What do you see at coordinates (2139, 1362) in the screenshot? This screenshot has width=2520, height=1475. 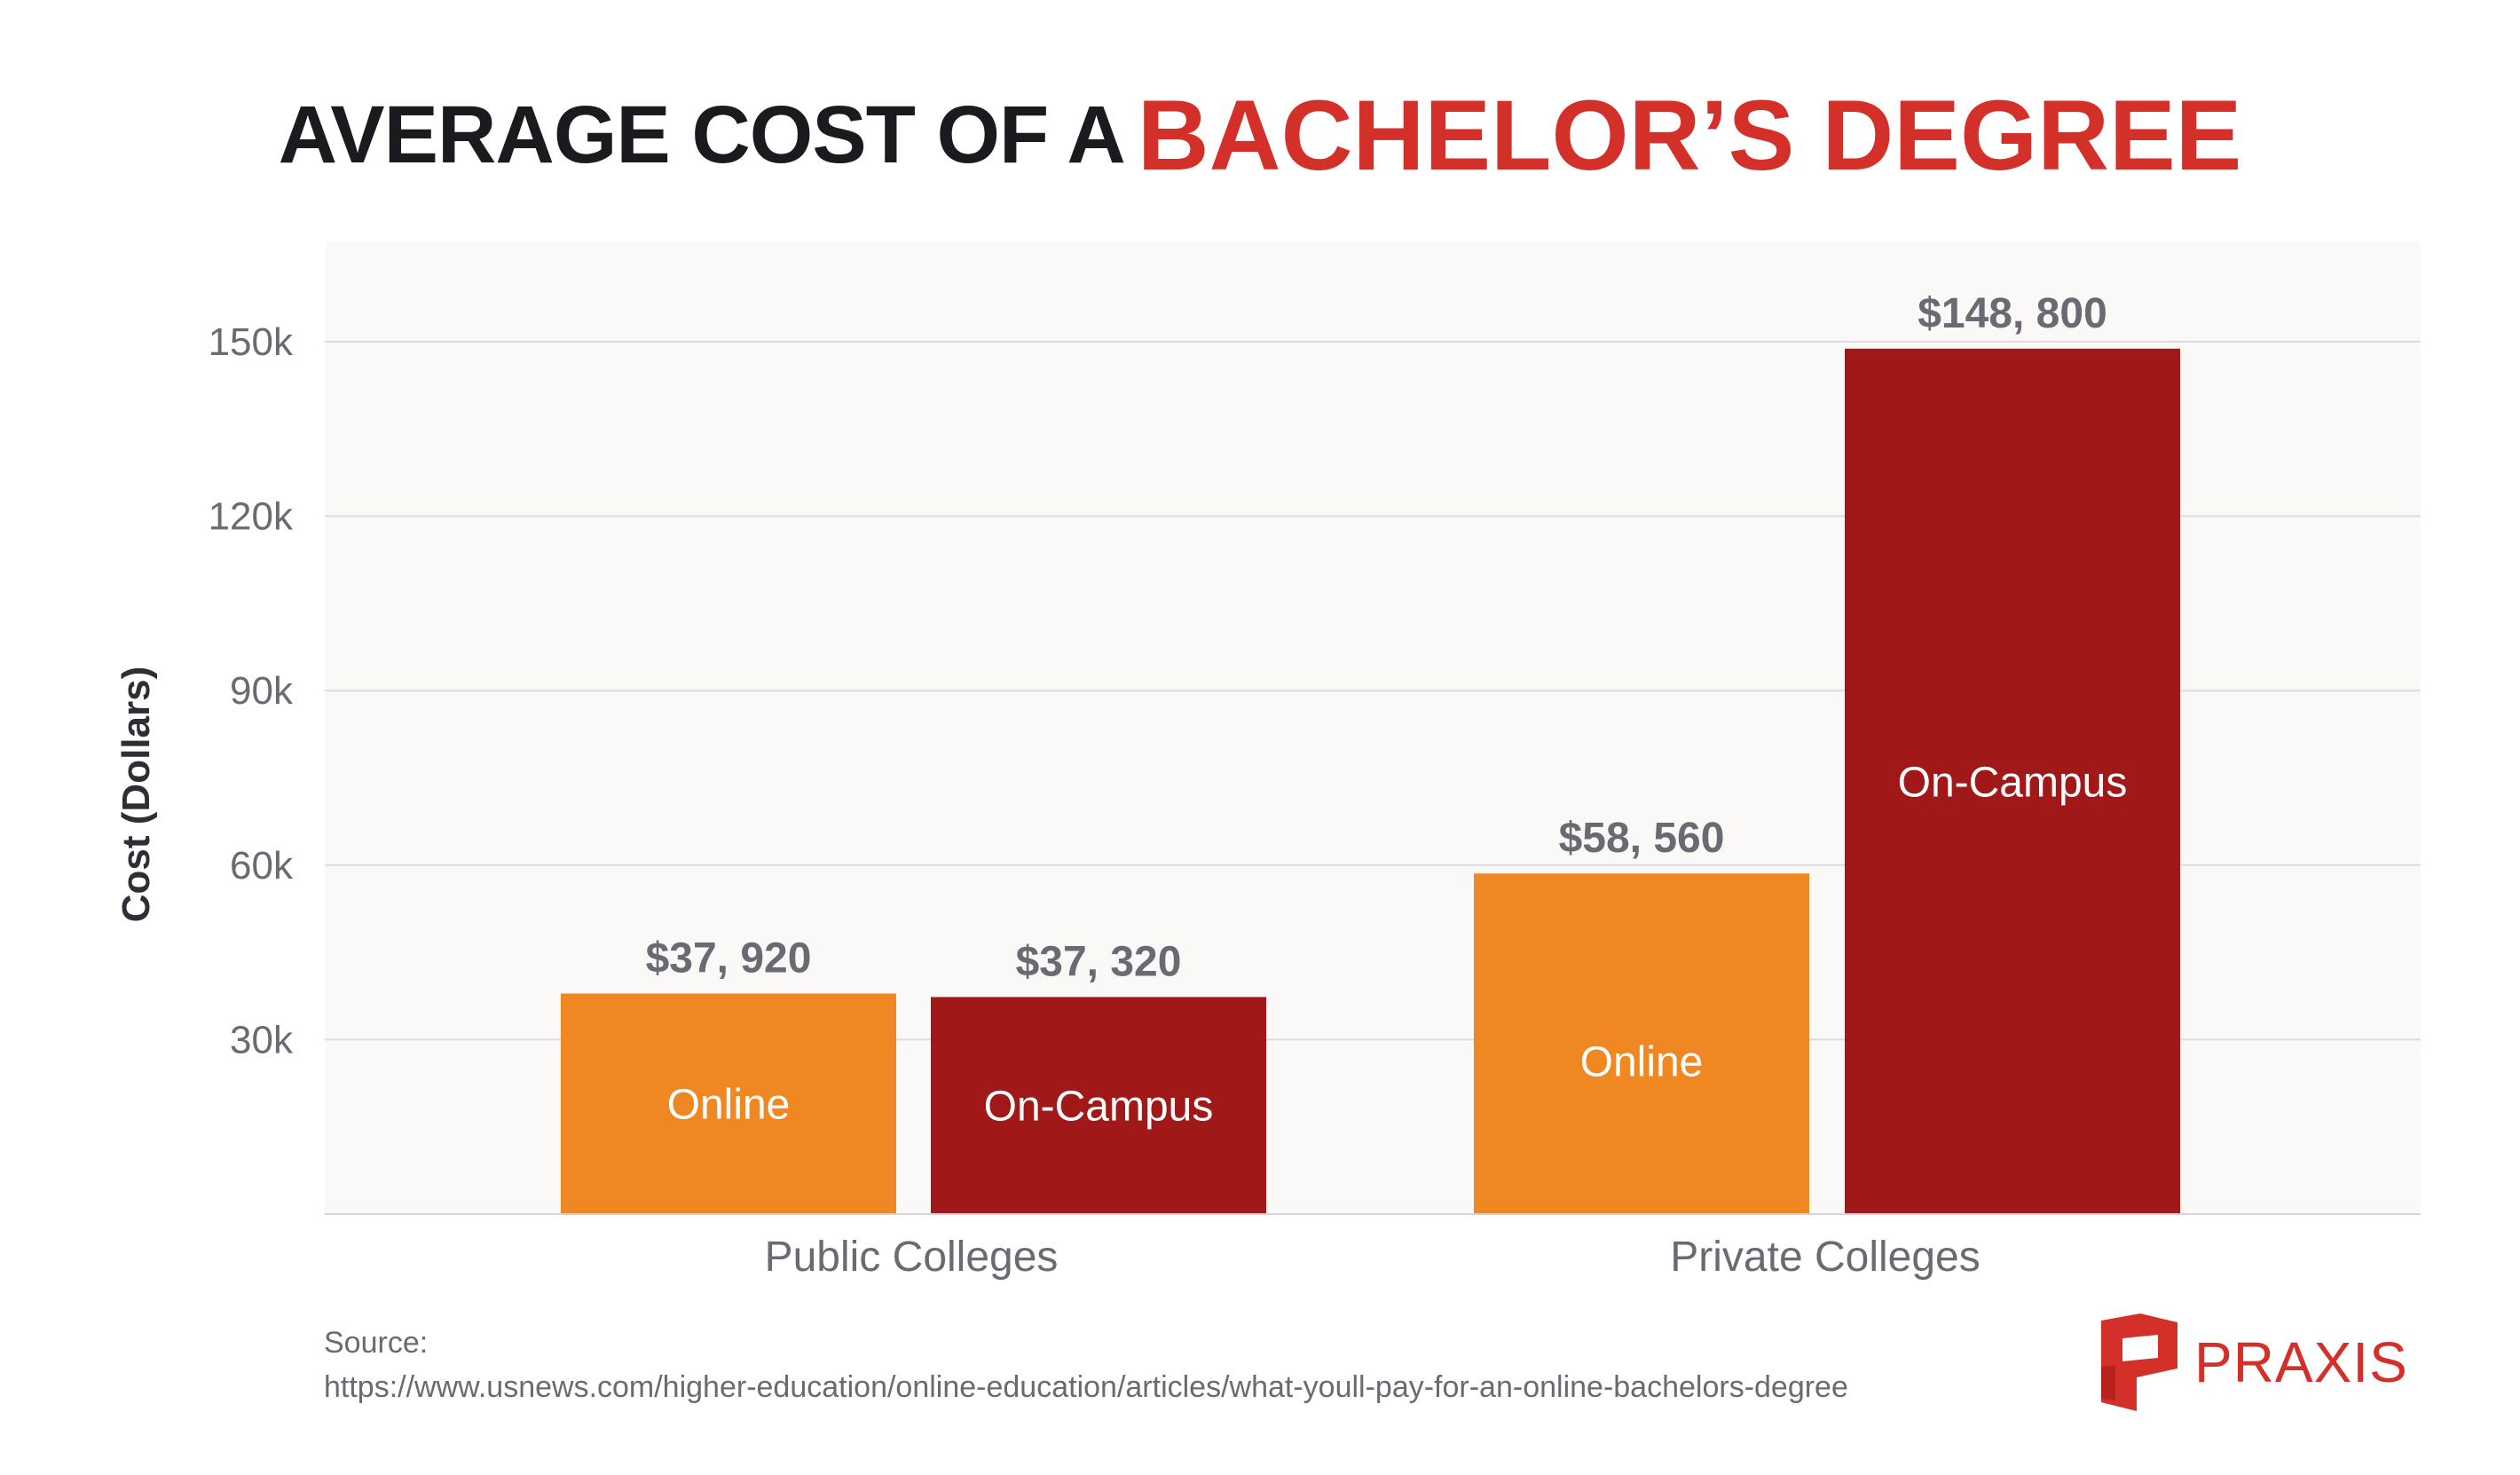 I see `praxis-logo-icon` at bounding box center [2139, 1362].